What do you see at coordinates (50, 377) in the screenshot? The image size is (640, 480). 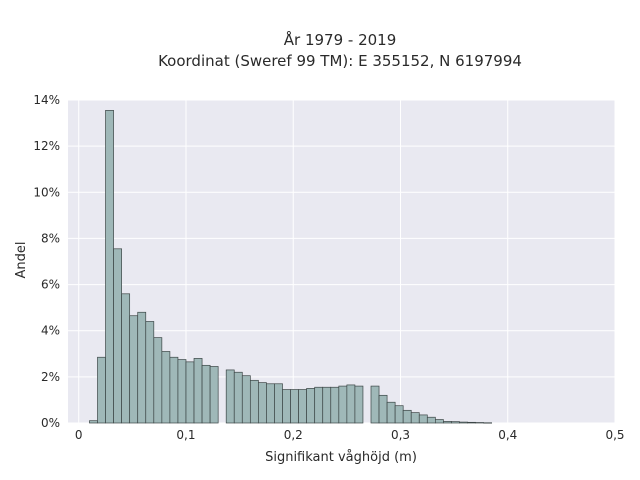 I see `y-tick-label: 2%` at bounding box center [50, 377].